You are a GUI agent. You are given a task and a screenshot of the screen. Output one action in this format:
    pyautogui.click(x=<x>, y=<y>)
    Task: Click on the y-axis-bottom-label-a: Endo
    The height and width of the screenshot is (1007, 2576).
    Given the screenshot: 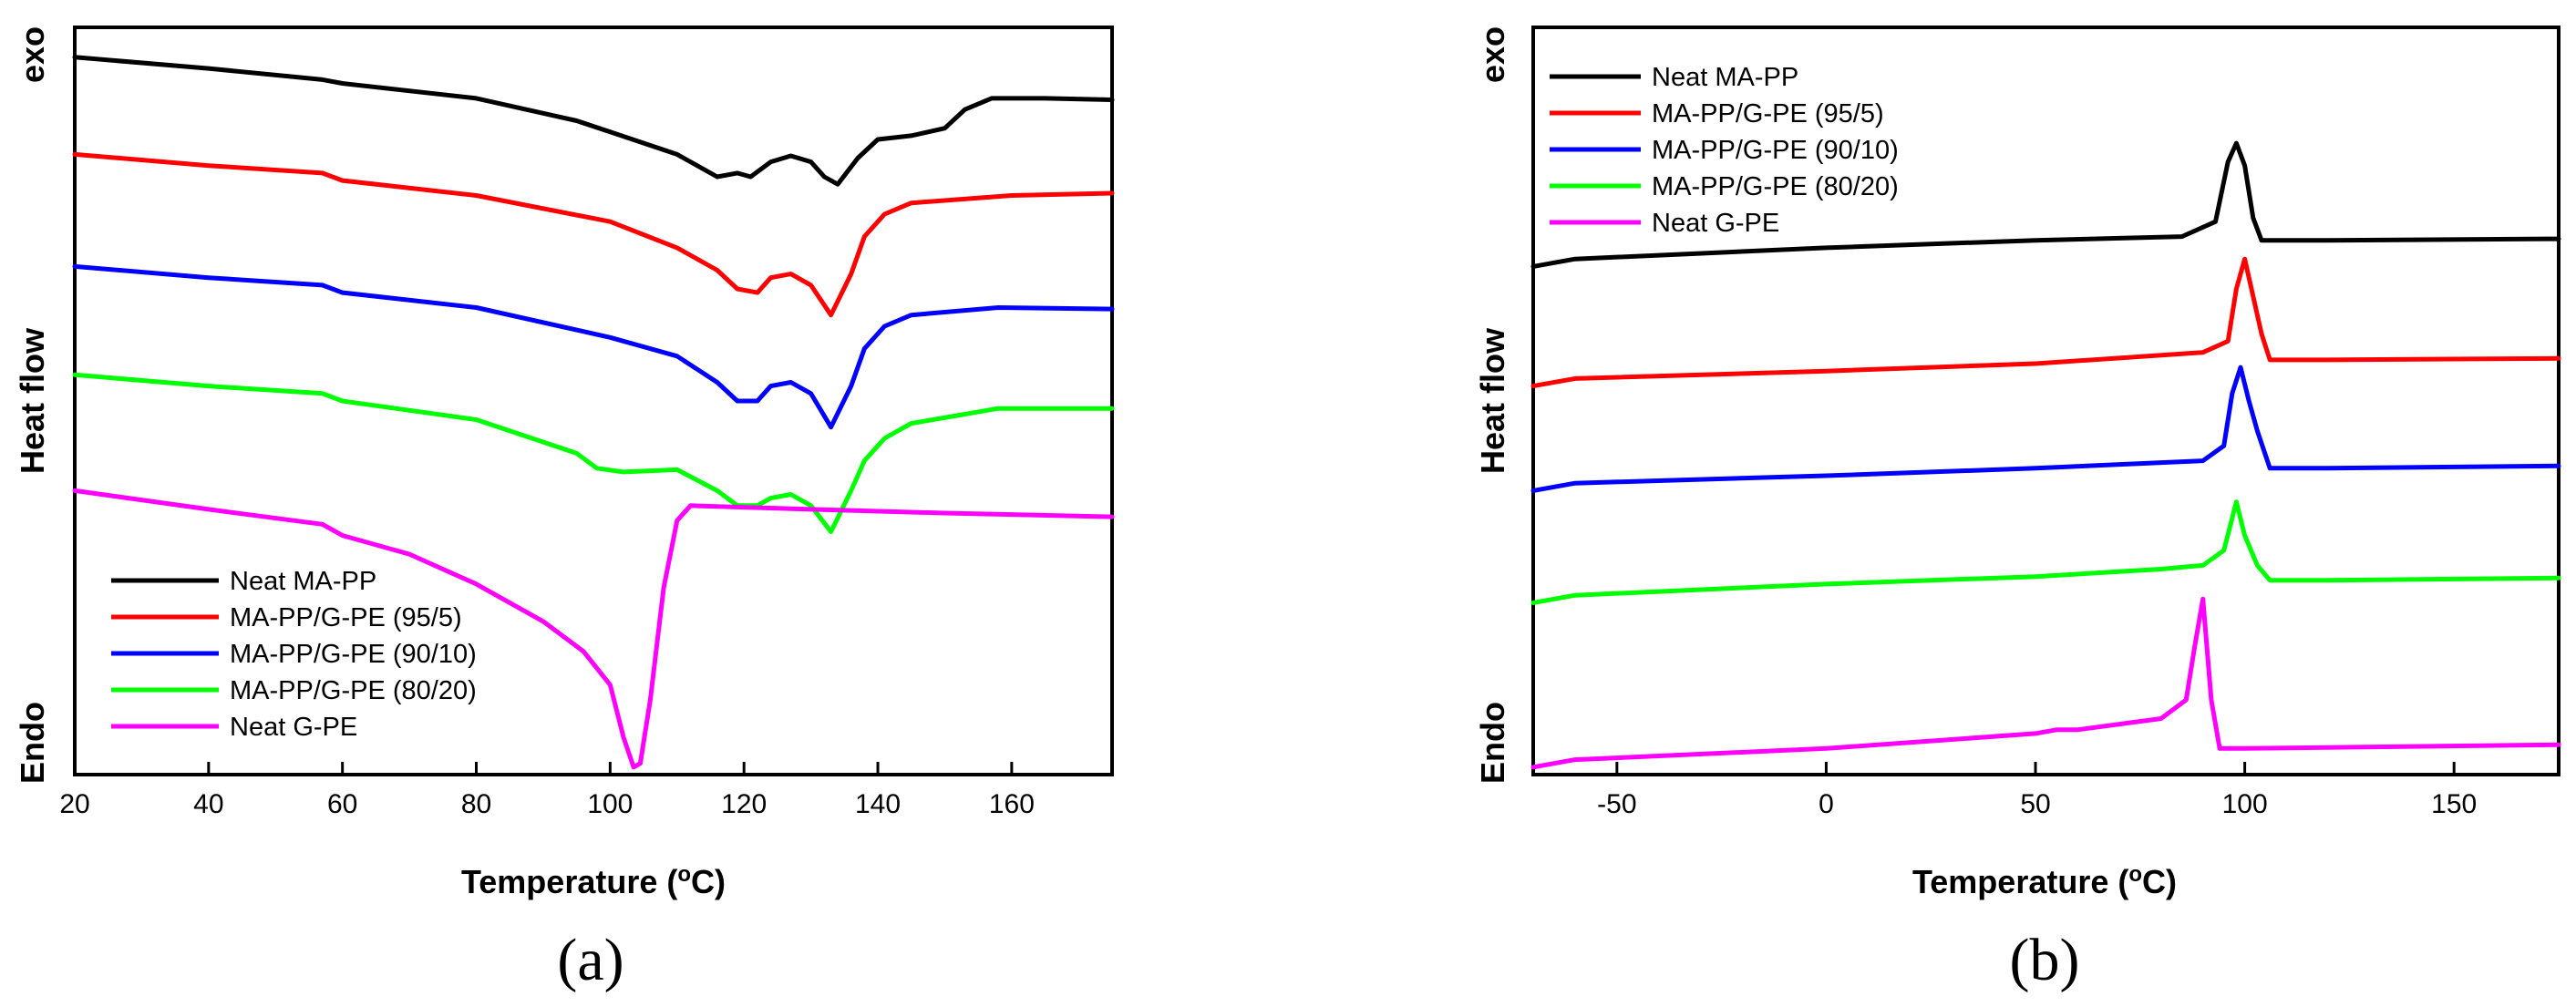 What is the action you would take?
    pyautogui.click(x=32, y=743)
    